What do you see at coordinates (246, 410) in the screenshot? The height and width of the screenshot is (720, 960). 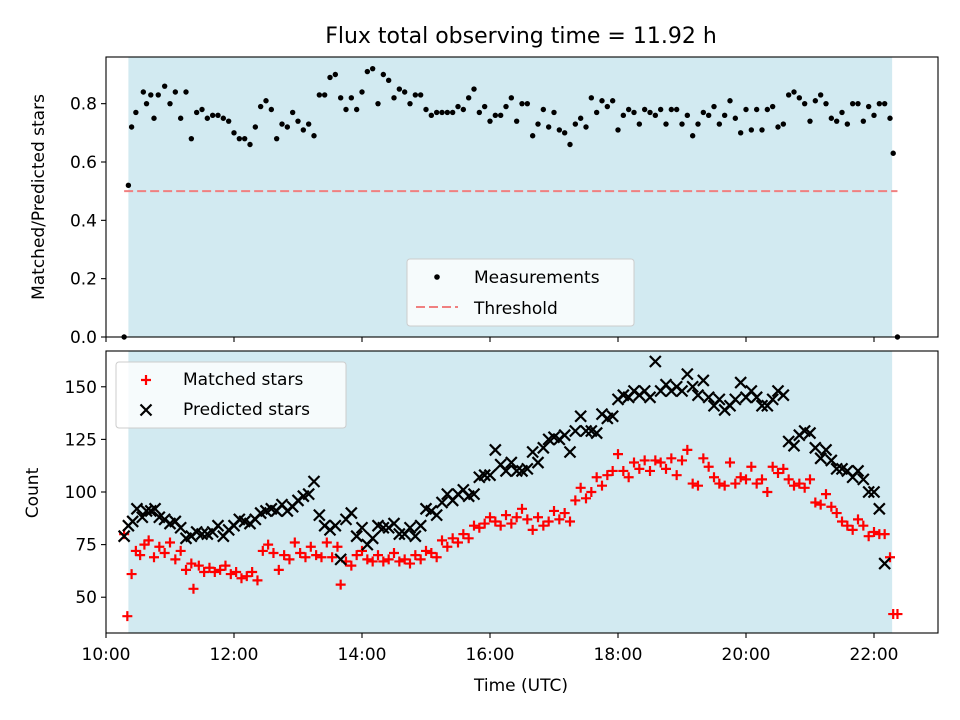 I see `legend-predicted-label: Predicted stars` at bounding box center [246, 410].